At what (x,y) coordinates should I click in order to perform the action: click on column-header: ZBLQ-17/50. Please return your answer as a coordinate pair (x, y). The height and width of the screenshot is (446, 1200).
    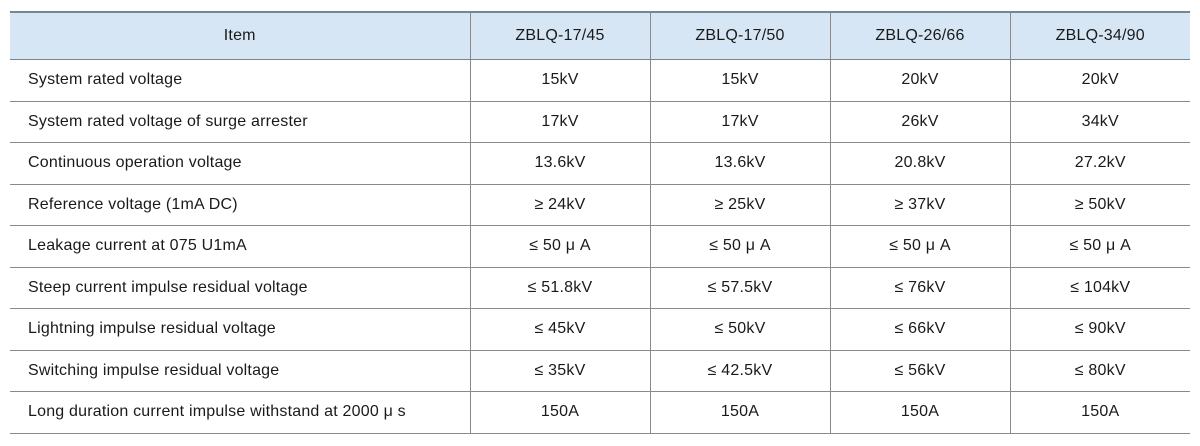
    Looking at the image, I should click on (739, 35).